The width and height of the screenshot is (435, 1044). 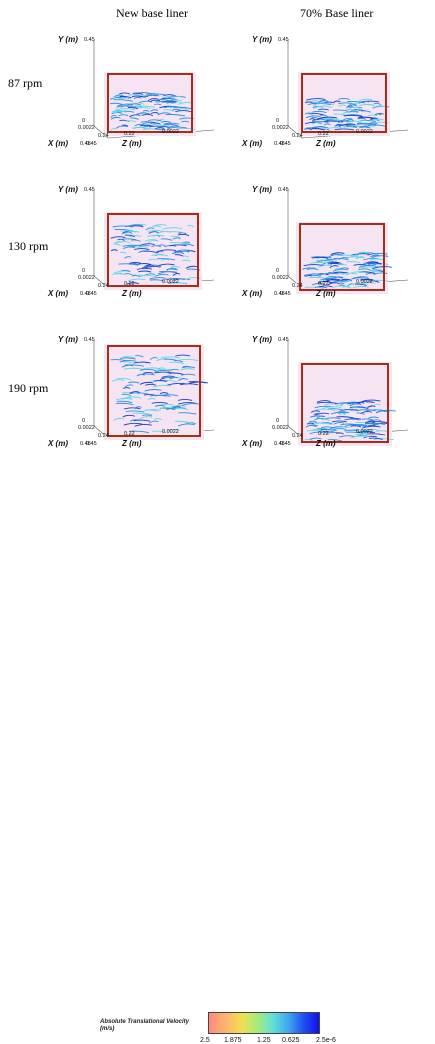 I want to click on x-far-tick: 0.24, so click(x=103, y=136).